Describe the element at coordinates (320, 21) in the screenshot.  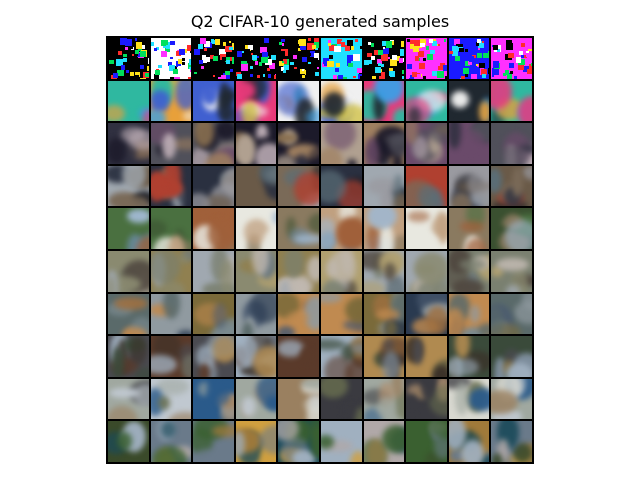
I see `figure-title: Q2 CIFAR-10 generated samples` at that location.